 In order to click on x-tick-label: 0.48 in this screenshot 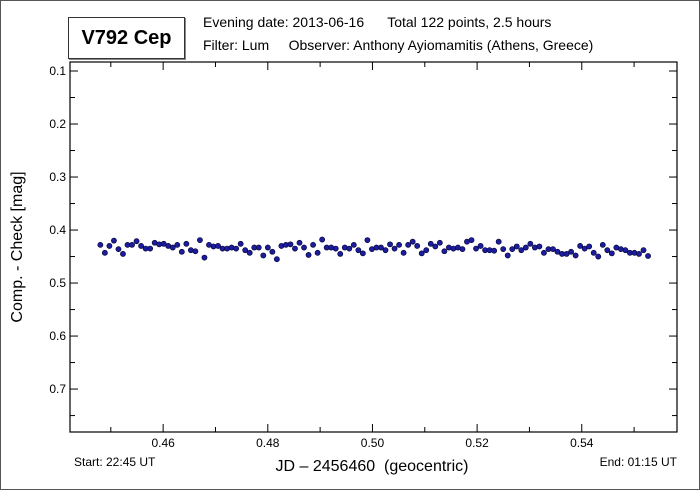, I will do `click(268, 443)`.